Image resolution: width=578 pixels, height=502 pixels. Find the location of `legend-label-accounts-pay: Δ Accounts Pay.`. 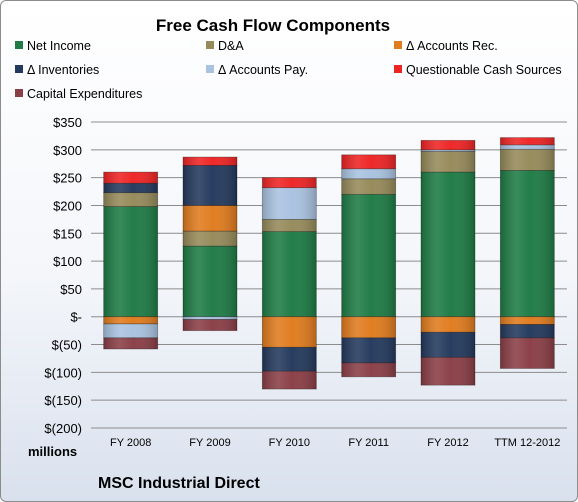

legend-label-accounts-pay: Δ Accounts Pay. is located at coordinates (263, 70).